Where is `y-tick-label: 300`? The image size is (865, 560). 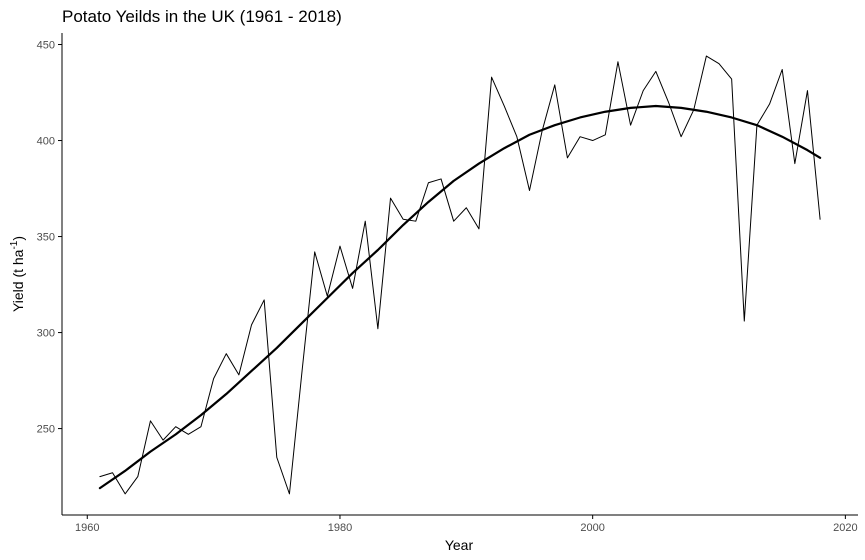 y-tick-label: 300 is located at coordinates (46, 334).